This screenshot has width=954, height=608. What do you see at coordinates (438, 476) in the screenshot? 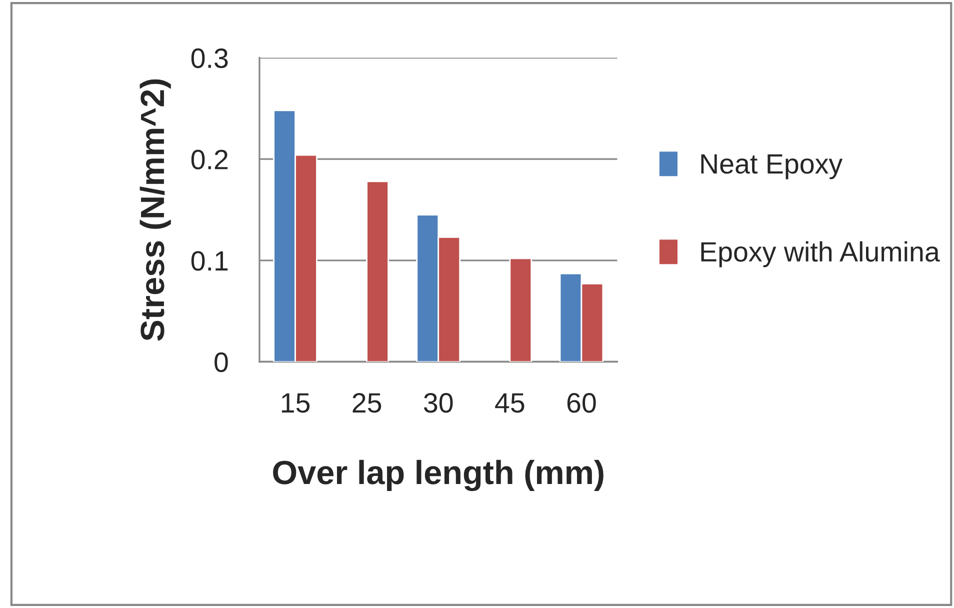
I see `x-axis-title: Over lap length (mm)` at bounding box center [438, 476].